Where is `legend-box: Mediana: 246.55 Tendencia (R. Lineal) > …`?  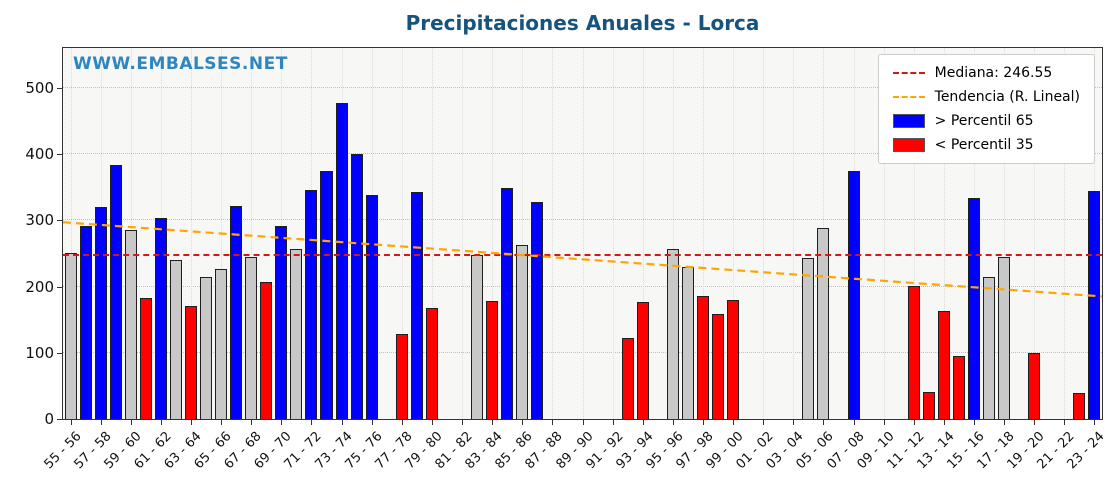
legend-box: Mediana: 246.55 Tendencia (R. Lineal) > … is located at coordinates (986, 109).